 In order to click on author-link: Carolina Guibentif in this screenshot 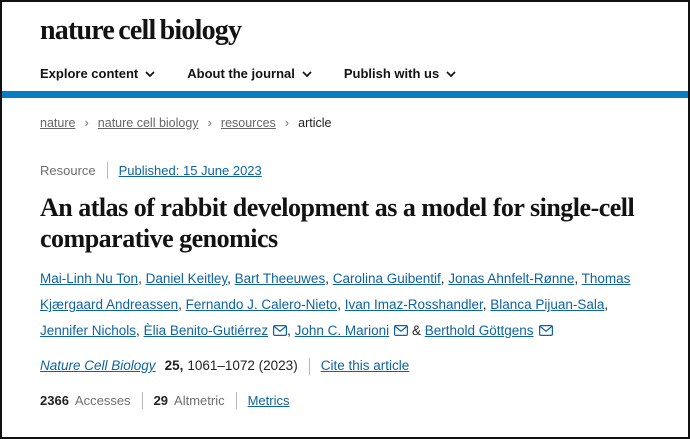, I will do `click(386, 278)`.